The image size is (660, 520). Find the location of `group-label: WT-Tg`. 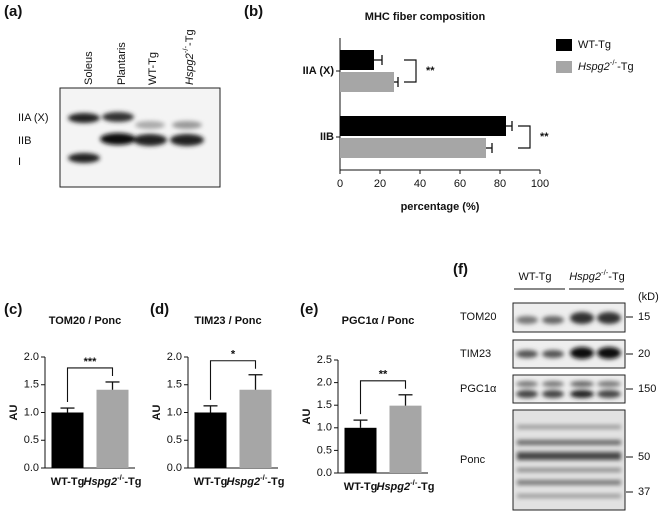

group-label: WT-Tg is located at coordinates (535, 277).